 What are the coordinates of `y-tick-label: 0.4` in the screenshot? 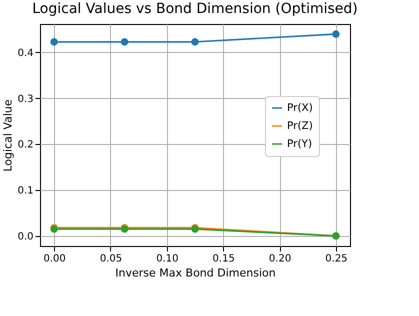 It's located at (26, 53).